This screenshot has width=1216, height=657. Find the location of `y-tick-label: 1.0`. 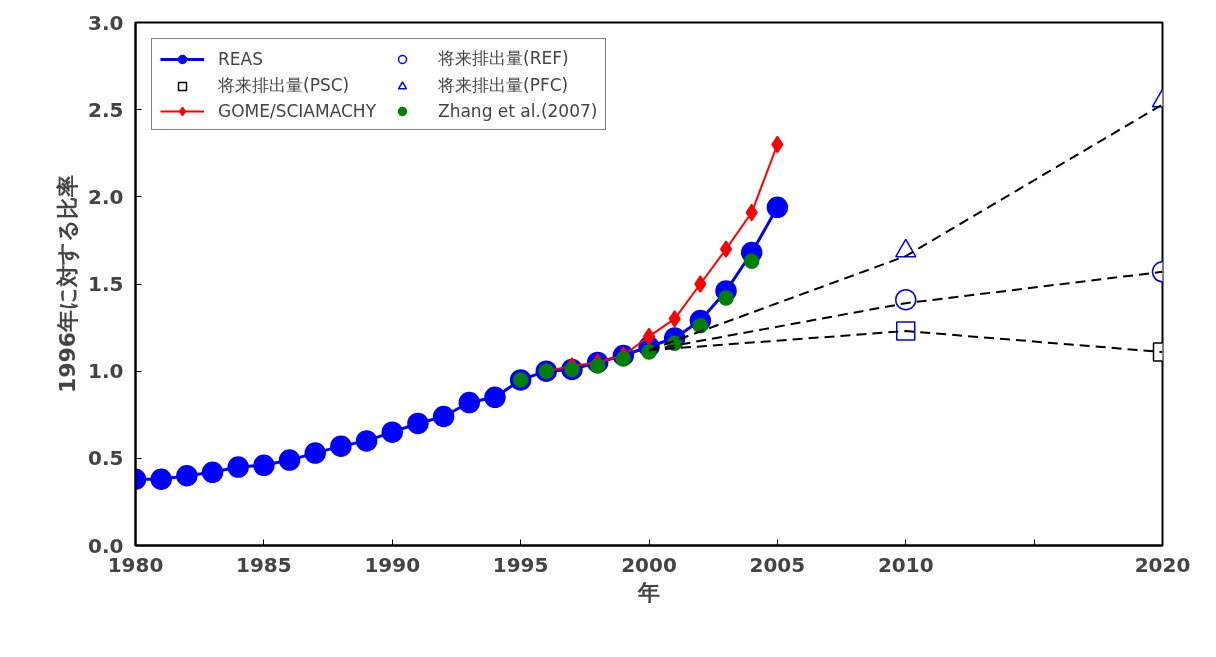

y-tick-label: 1.0 is located at coordinates (106, 371).